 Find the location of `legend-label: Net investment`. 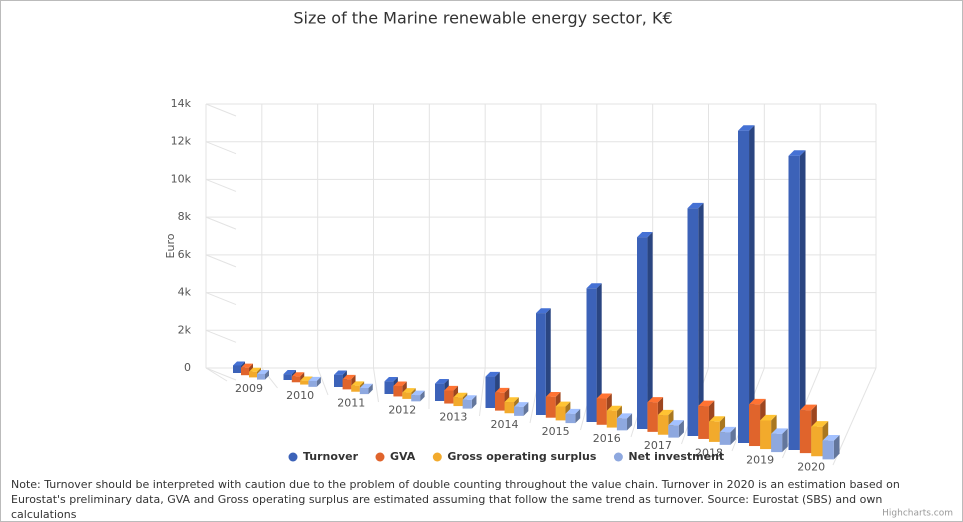

legend-label: Net investment is located at coordinates (676, 456).